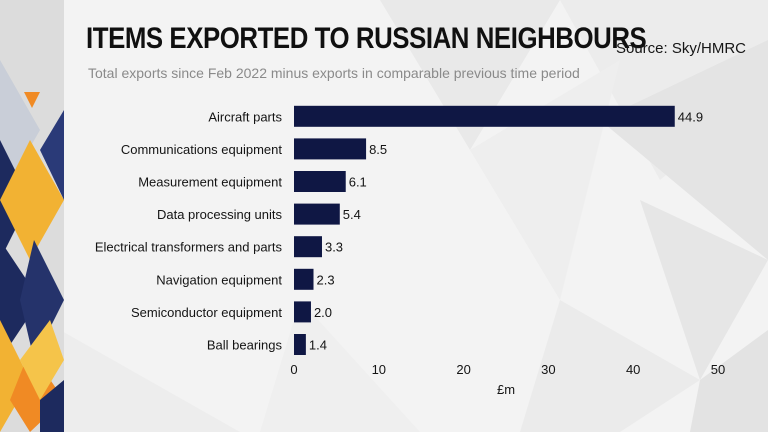 This screenshot has width=768, height=432. I want to click on data-label: 2.0, so click(323, 312).